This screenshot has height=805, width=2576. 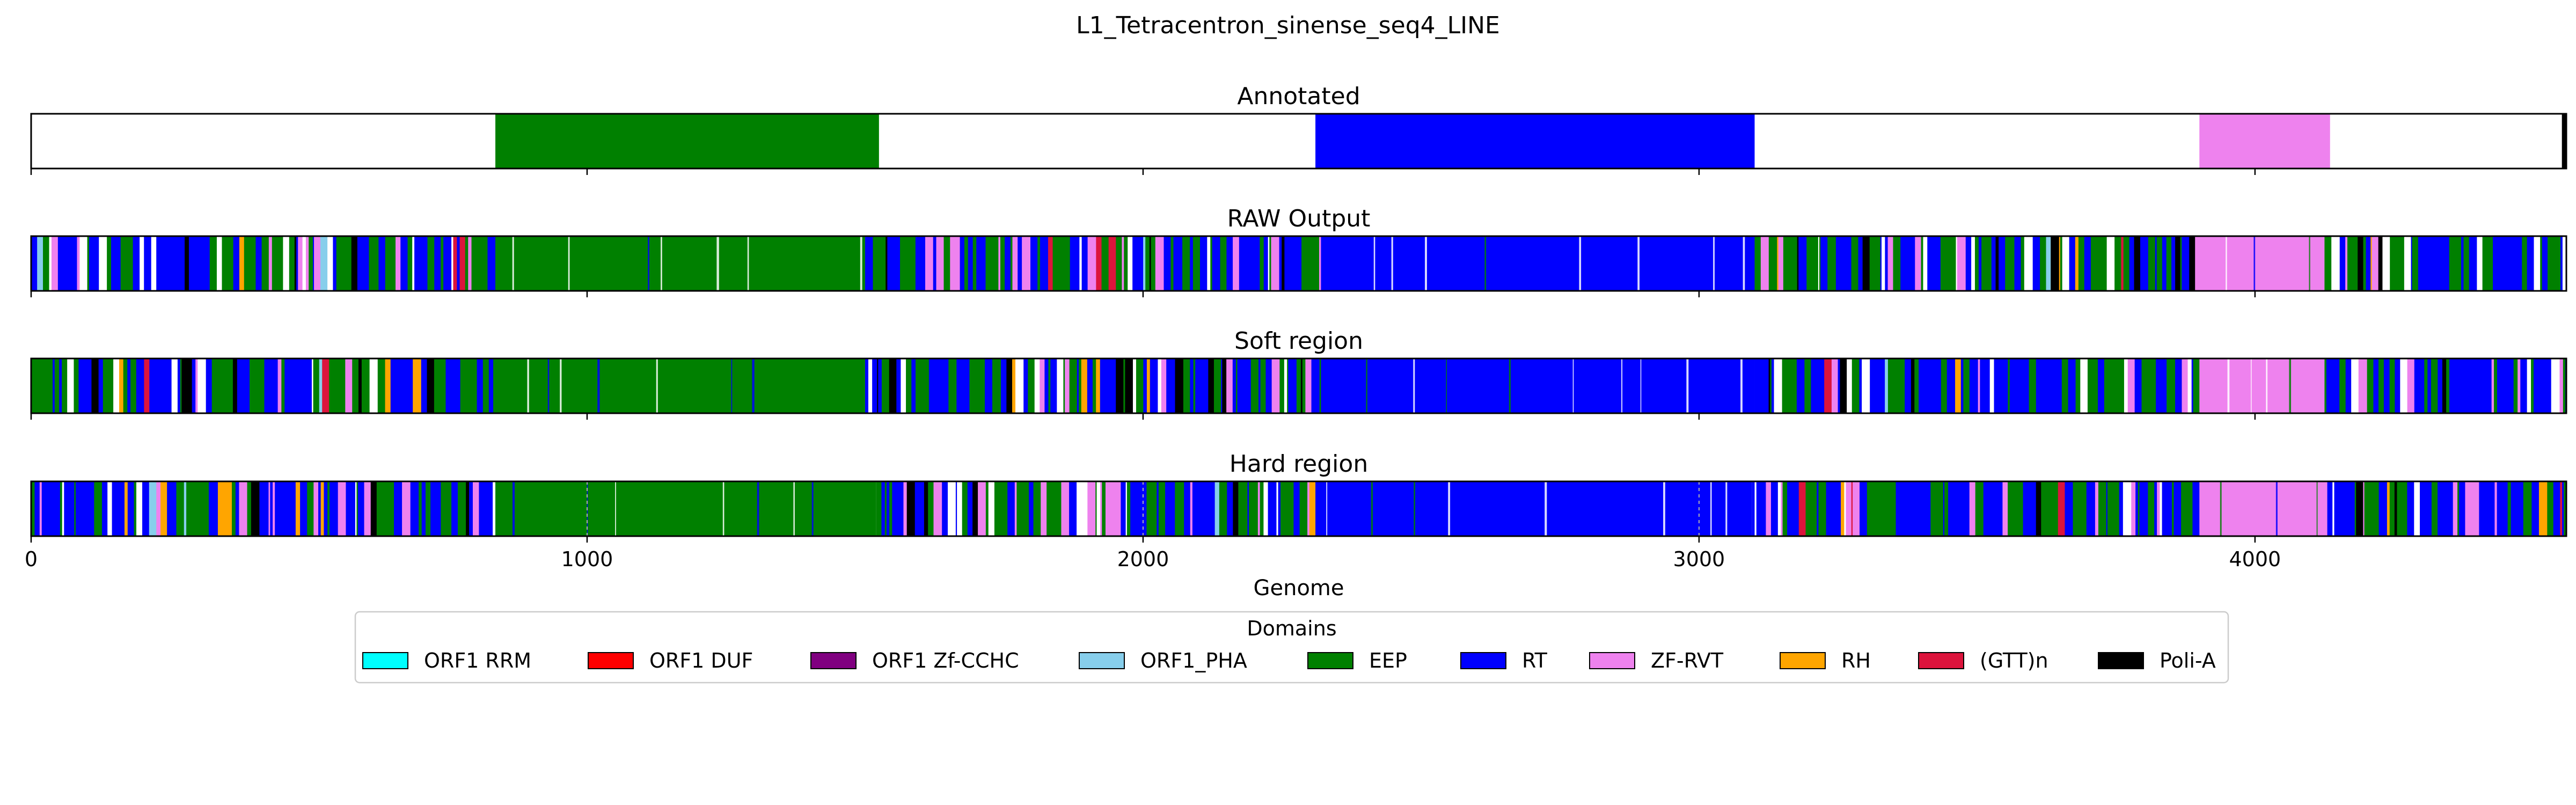 What do you see at coordinates (2262, 385) in the screenshot?
I see `domain-segment` at bounding box center [2262, 385].